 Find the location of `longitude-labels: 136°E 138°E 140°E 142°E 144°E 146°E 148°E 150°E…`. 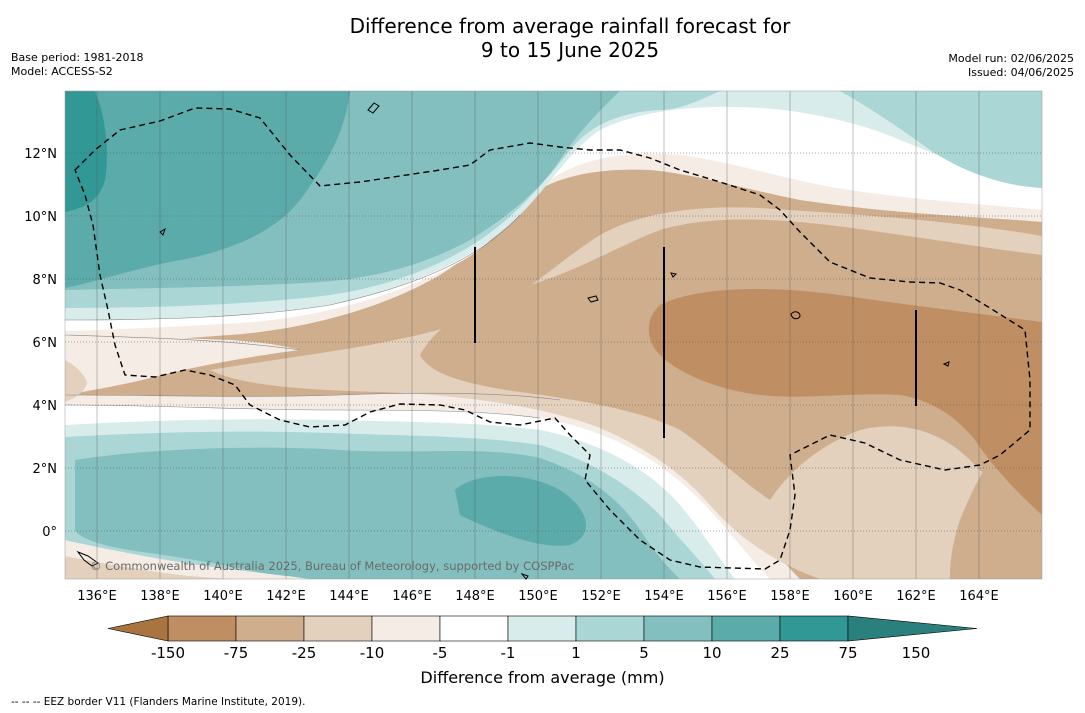

longitude-labels: 136°E 138°E 140°E 142°E 144°E 146°E 148°E 150°E… is located at coordinates (538, 596).